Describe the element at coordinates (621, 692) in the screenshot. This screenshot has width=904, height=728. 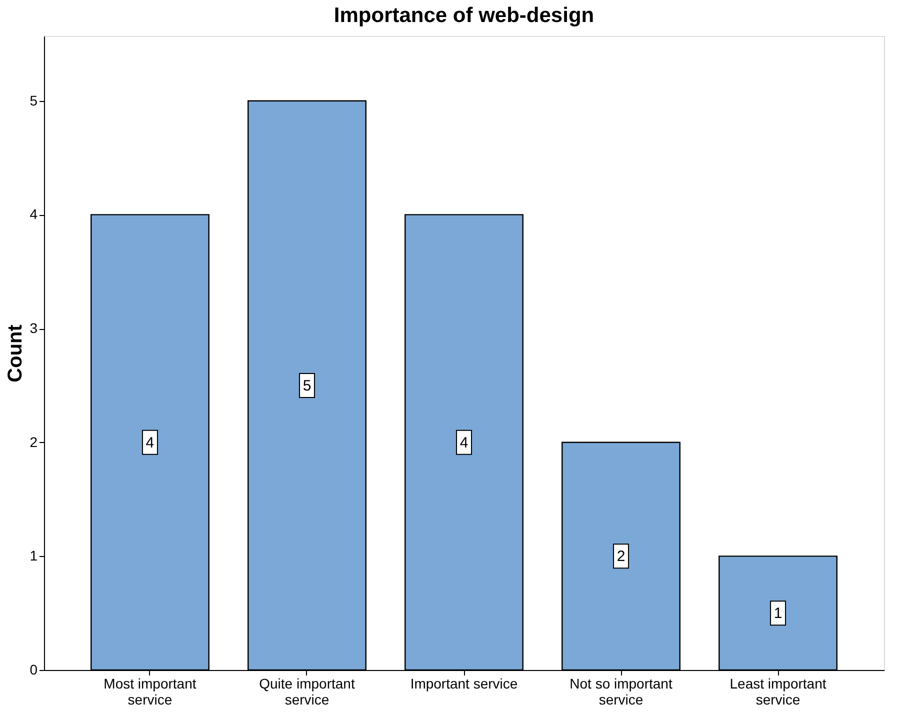
I see `x-tick-label: Not so important service` at that location.